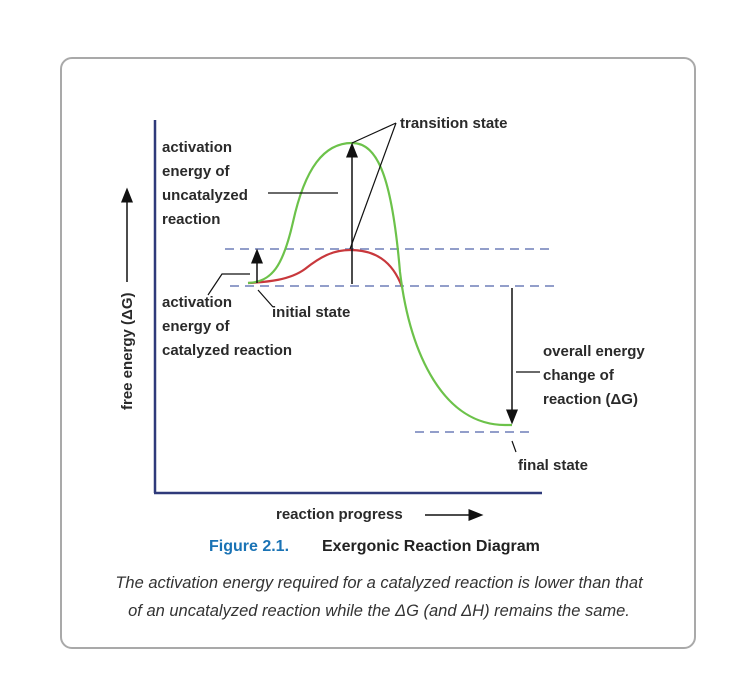 The height and width of the screenshot is (700, 753). Describe the element at coordinates (579, 375) in the screenshot. I see `overall-label-line2: change of` at that location.